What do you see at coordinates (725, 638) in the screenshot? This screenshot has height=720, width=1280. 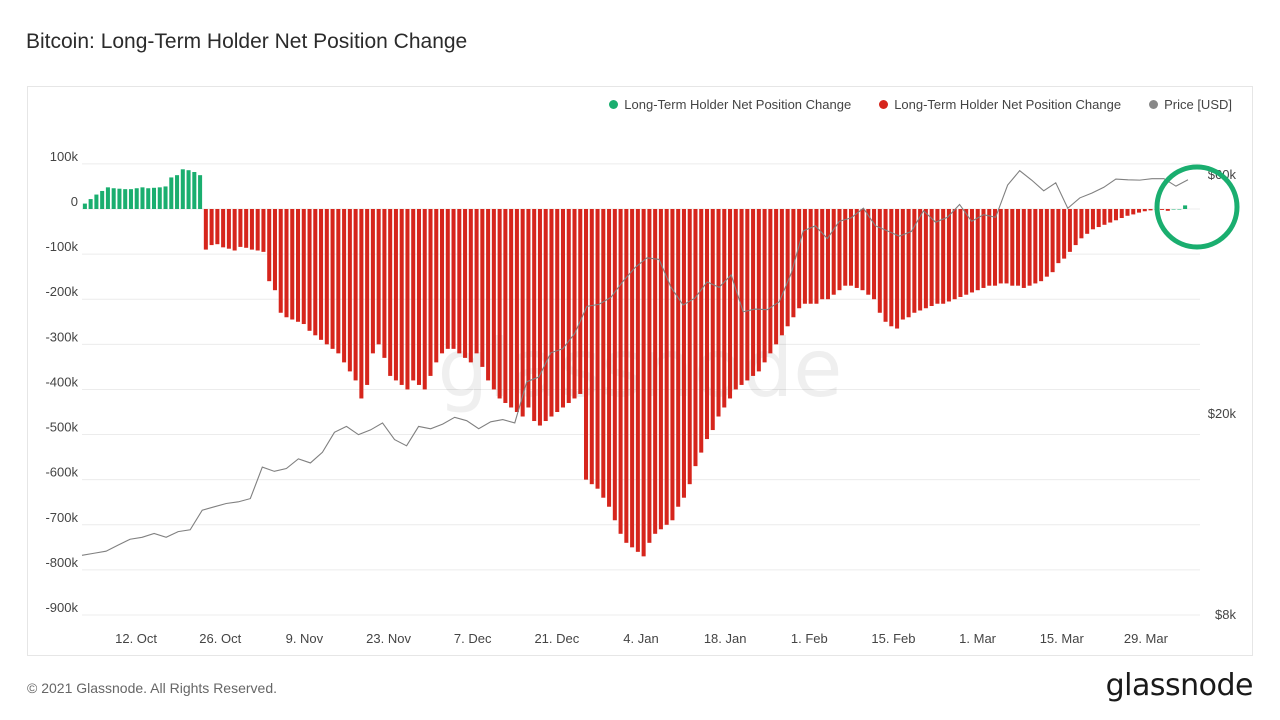 I see `x-tick-label: 18. Jan` at bounding box center [725, 638].